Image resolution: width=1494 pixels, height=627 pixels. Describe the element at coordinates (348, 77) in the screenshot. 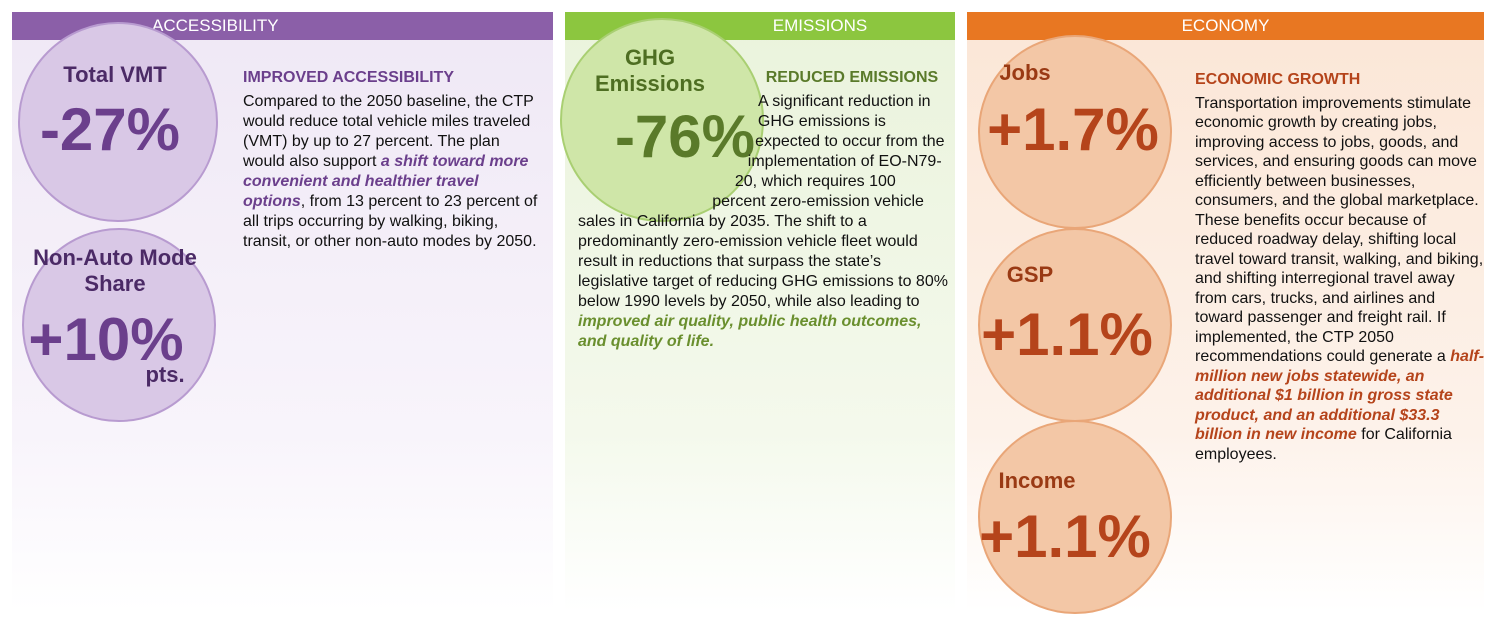

I see `panel-heading: IMPROVED ACCESSIBILITY` at that location.